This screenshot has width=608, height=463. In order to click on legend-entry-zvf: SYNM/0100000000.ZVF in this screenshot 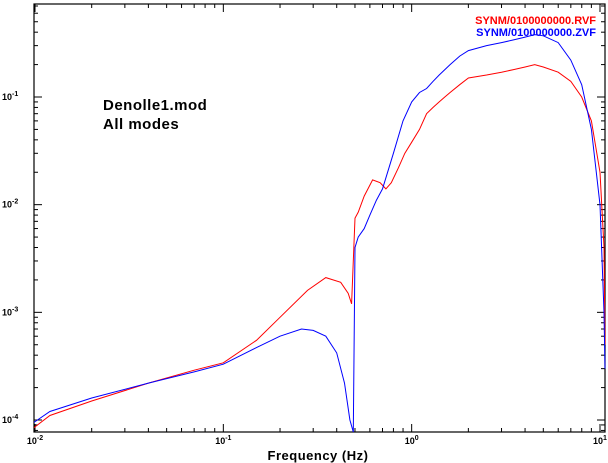, I will do `click(536, 33)`.